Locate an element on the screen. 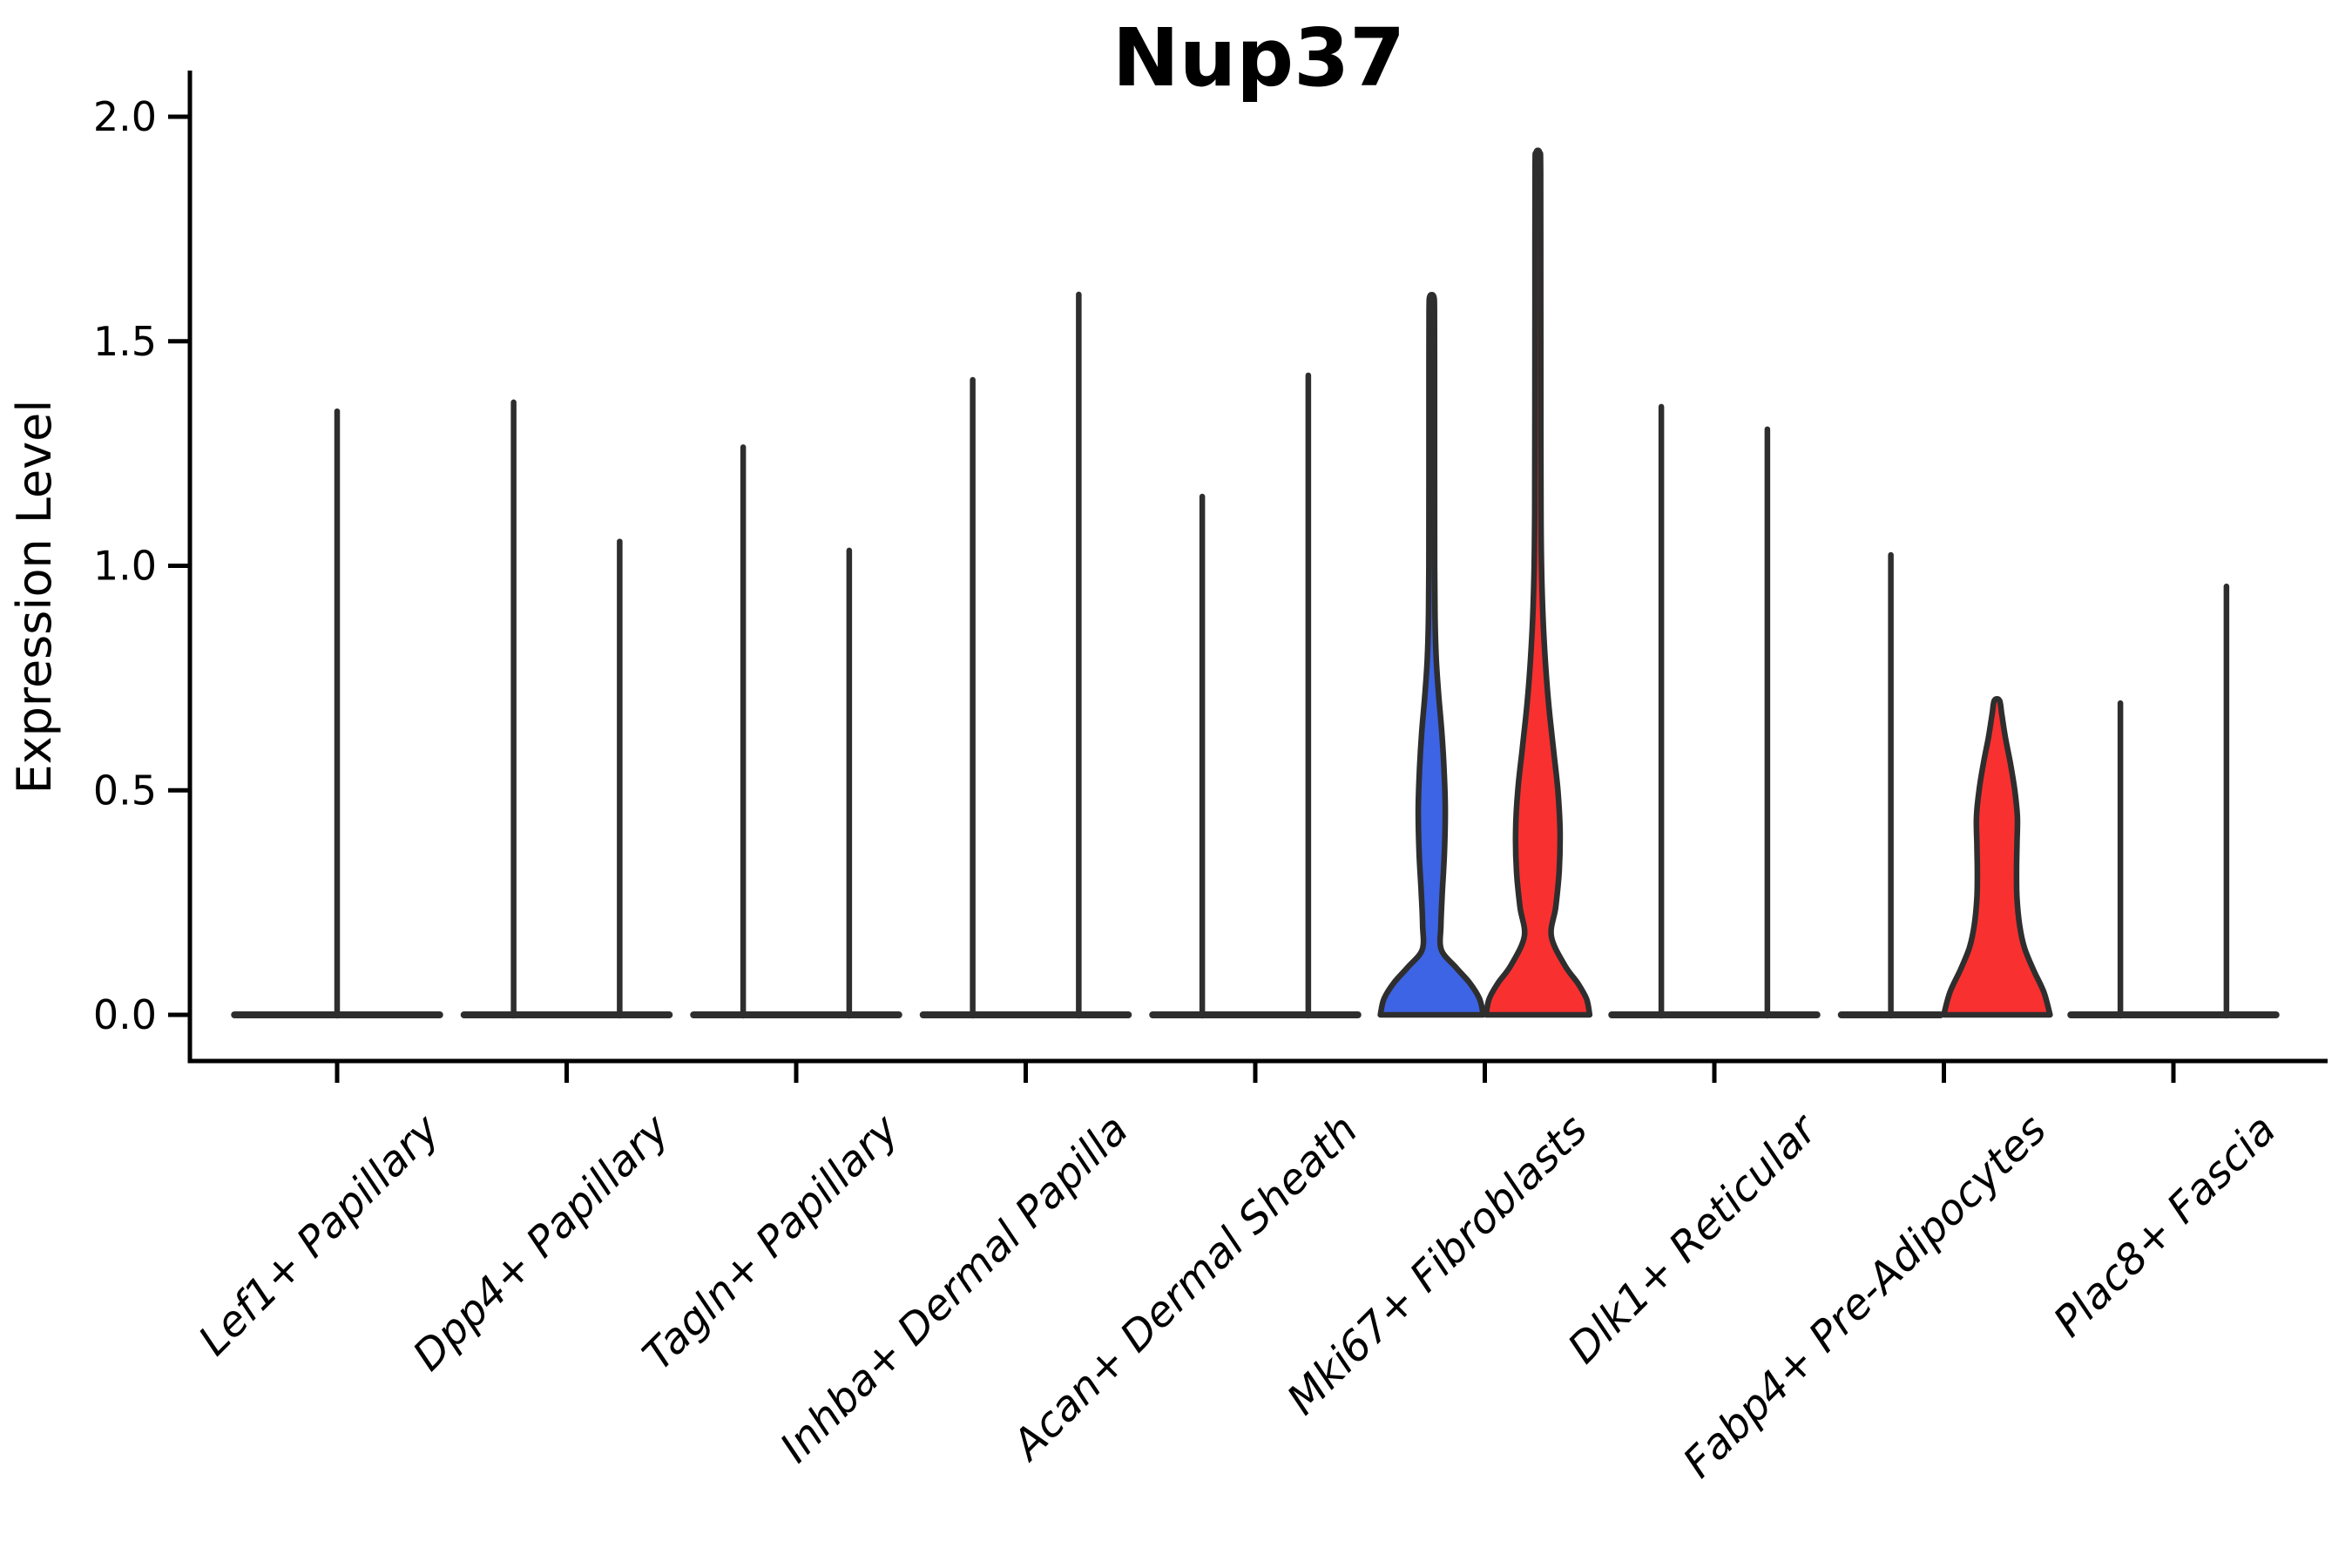 The image size is (2352, 1568). y-tick-label-2: 1.0 is located at coordinates (125, 566).